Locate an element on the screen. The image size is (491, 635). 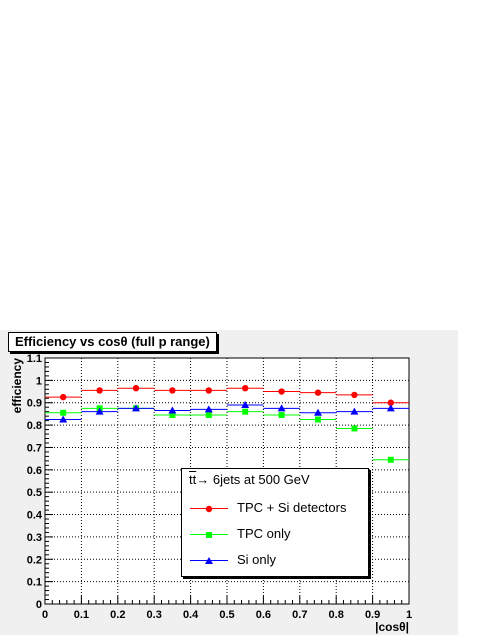
x-axis-label: |cosθ| is located at coordinates (392, 627).